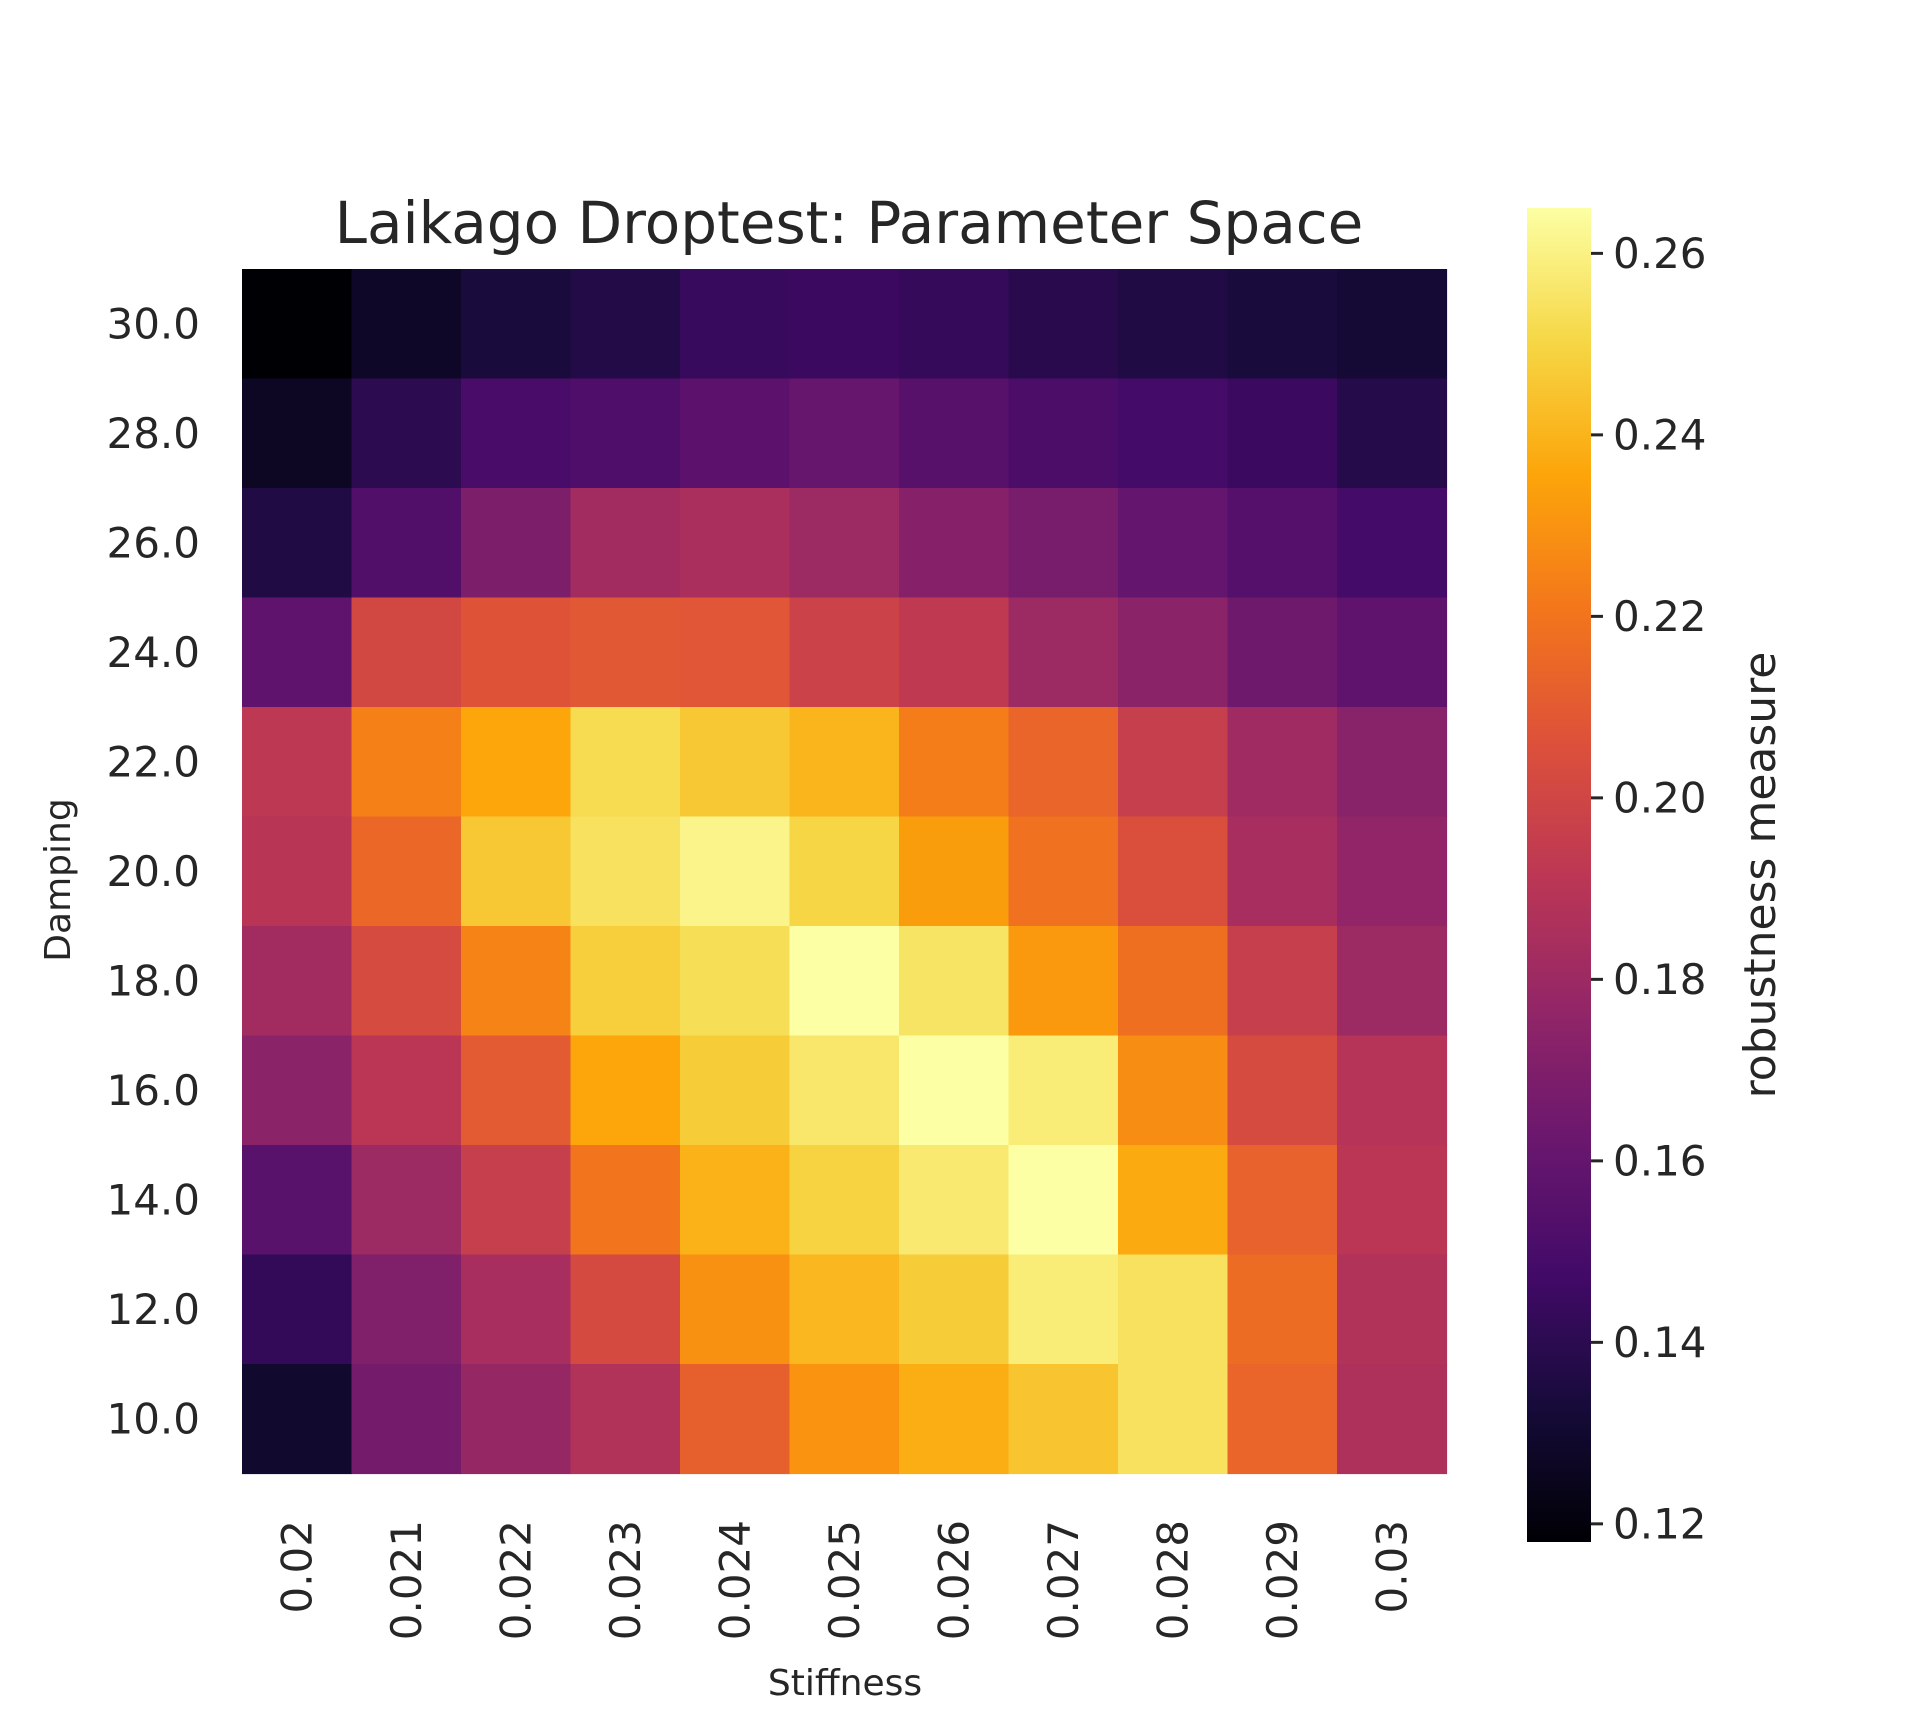 This screenshot has width=1920, height=1710. What do you see at coordinates (1660, 797) in the screenshot?
I see `colorbar-tick-label: 0.20` at bounding box center [1660, 797].